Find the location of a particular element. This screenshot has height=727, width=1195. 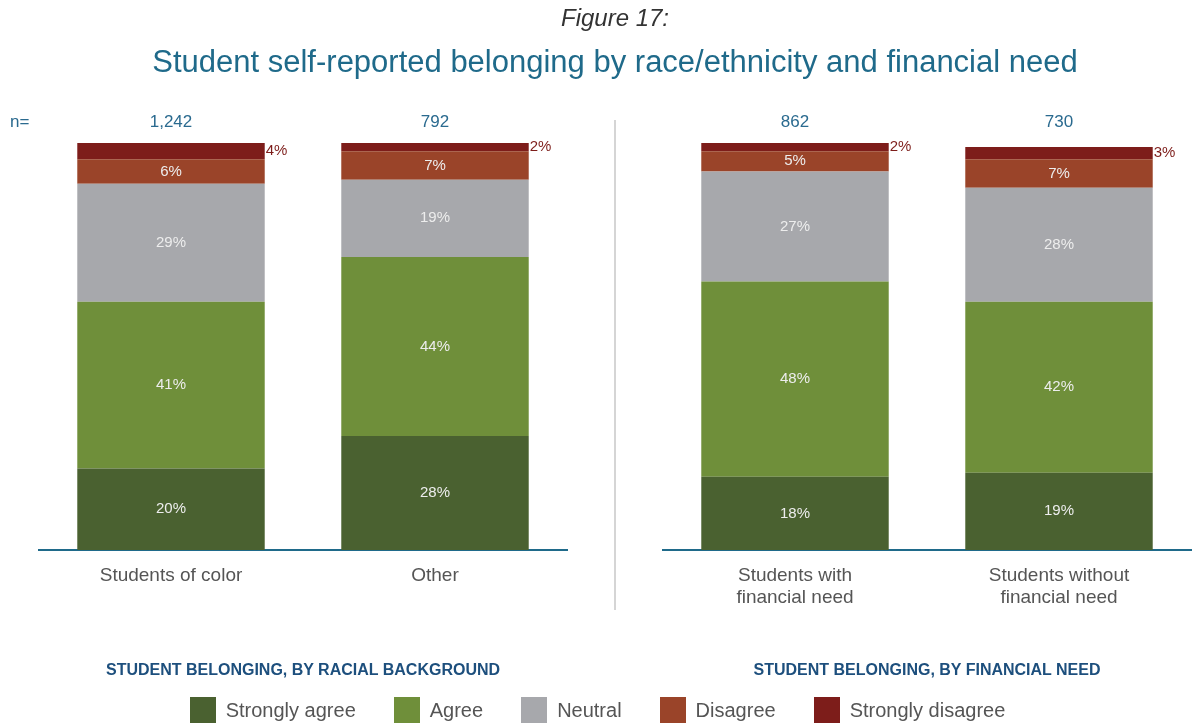

data-label: 18% is located at coordinates (795, 512).